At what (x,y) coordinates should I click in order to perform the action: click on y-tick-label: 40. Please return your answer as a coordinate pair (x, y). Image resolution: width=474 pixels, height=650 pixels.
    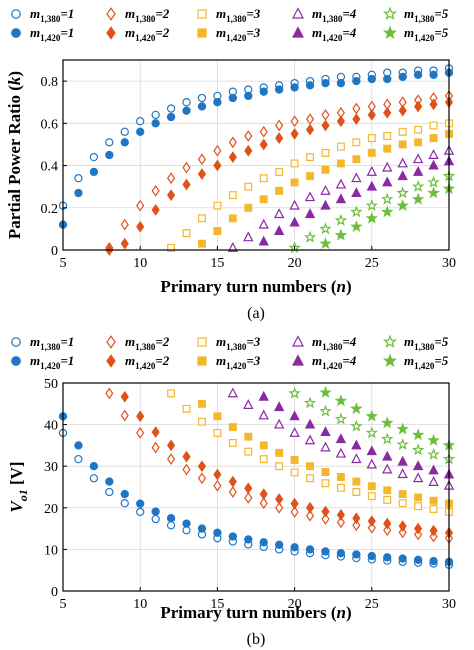
    Looking at the image, I should click on (51, 426).